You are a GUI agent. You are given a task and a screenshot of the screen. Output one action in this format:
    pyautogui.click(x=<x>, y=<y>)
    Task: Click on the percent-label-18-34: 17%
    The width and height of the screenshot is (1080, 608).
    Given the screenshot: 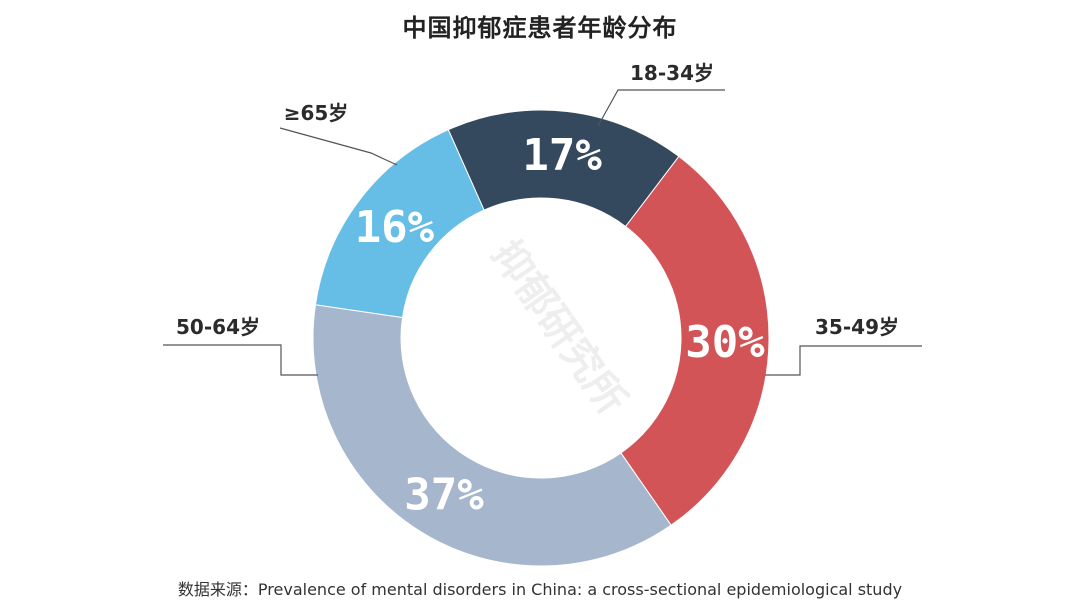 What is the action you would take?
    pyautogui.click(x=562, y=155)
    